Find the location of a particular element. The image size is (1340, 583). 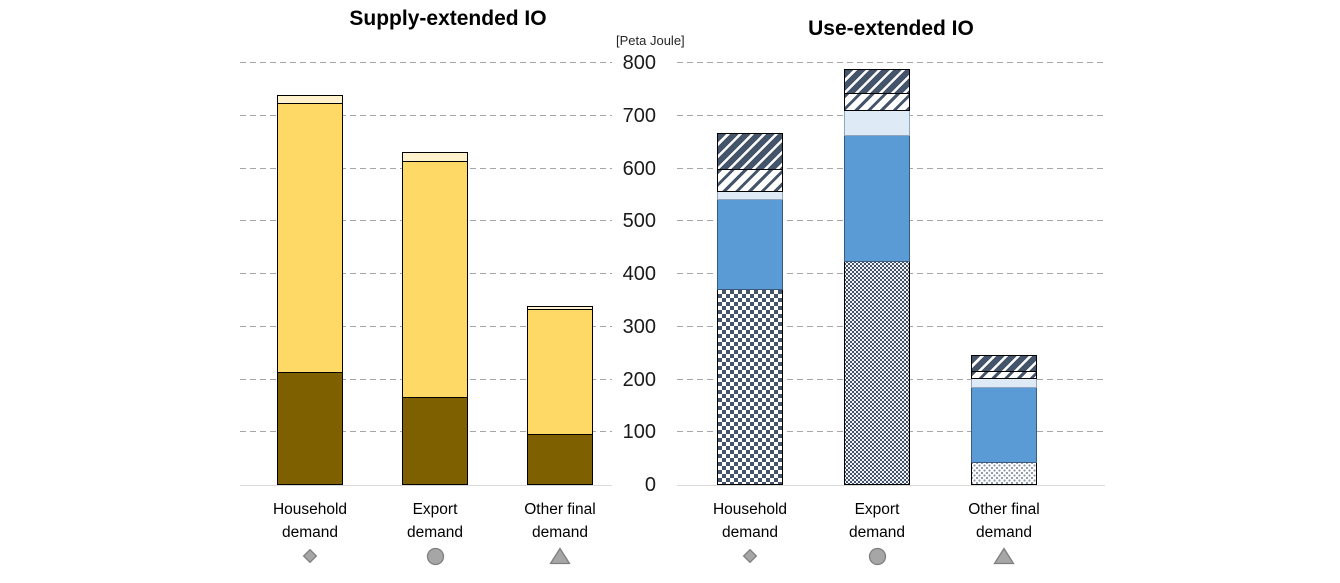

y-axis-tick-label: 400 is located at coordinates (639, 274).